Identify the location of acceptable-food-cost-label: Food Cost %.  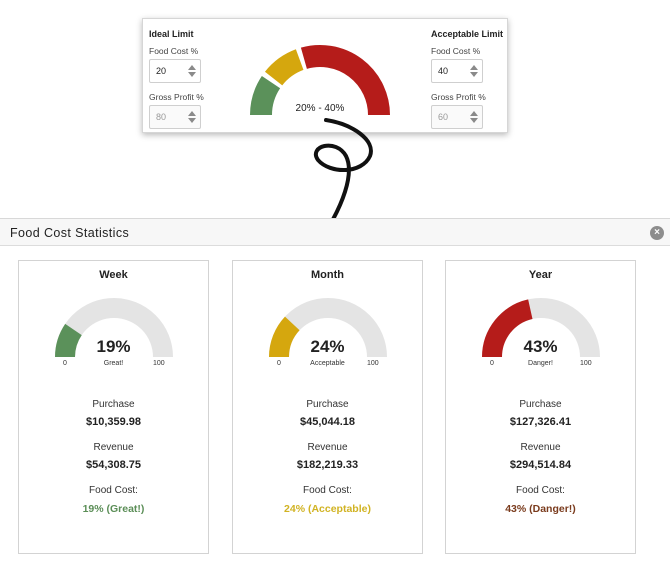
(456, 51).